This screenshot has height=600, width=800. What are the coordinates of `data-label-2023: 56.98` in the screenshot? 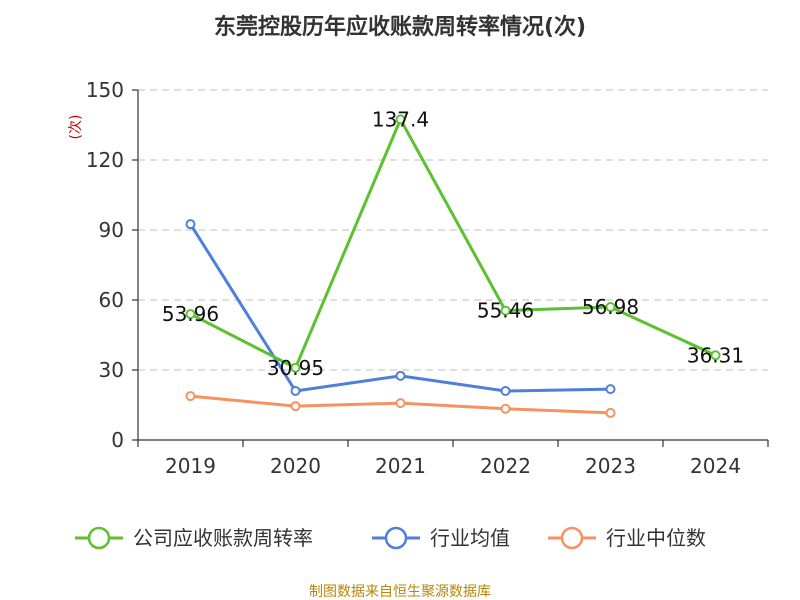 It's located at (610, 307).